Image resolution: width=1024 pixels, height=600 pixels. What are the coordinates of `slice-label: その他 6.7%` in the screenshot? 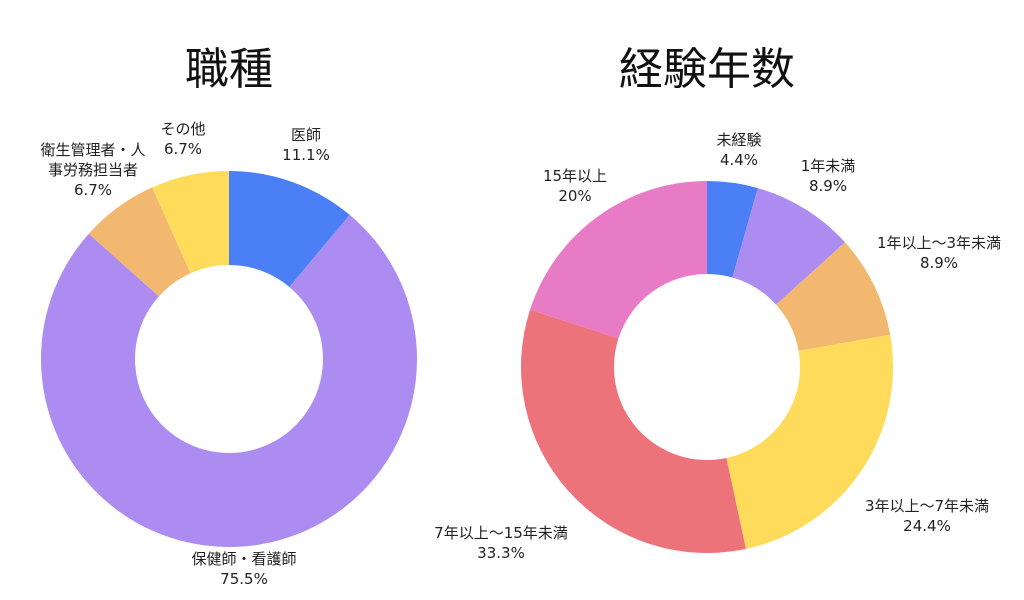 It's located at (182, 139).